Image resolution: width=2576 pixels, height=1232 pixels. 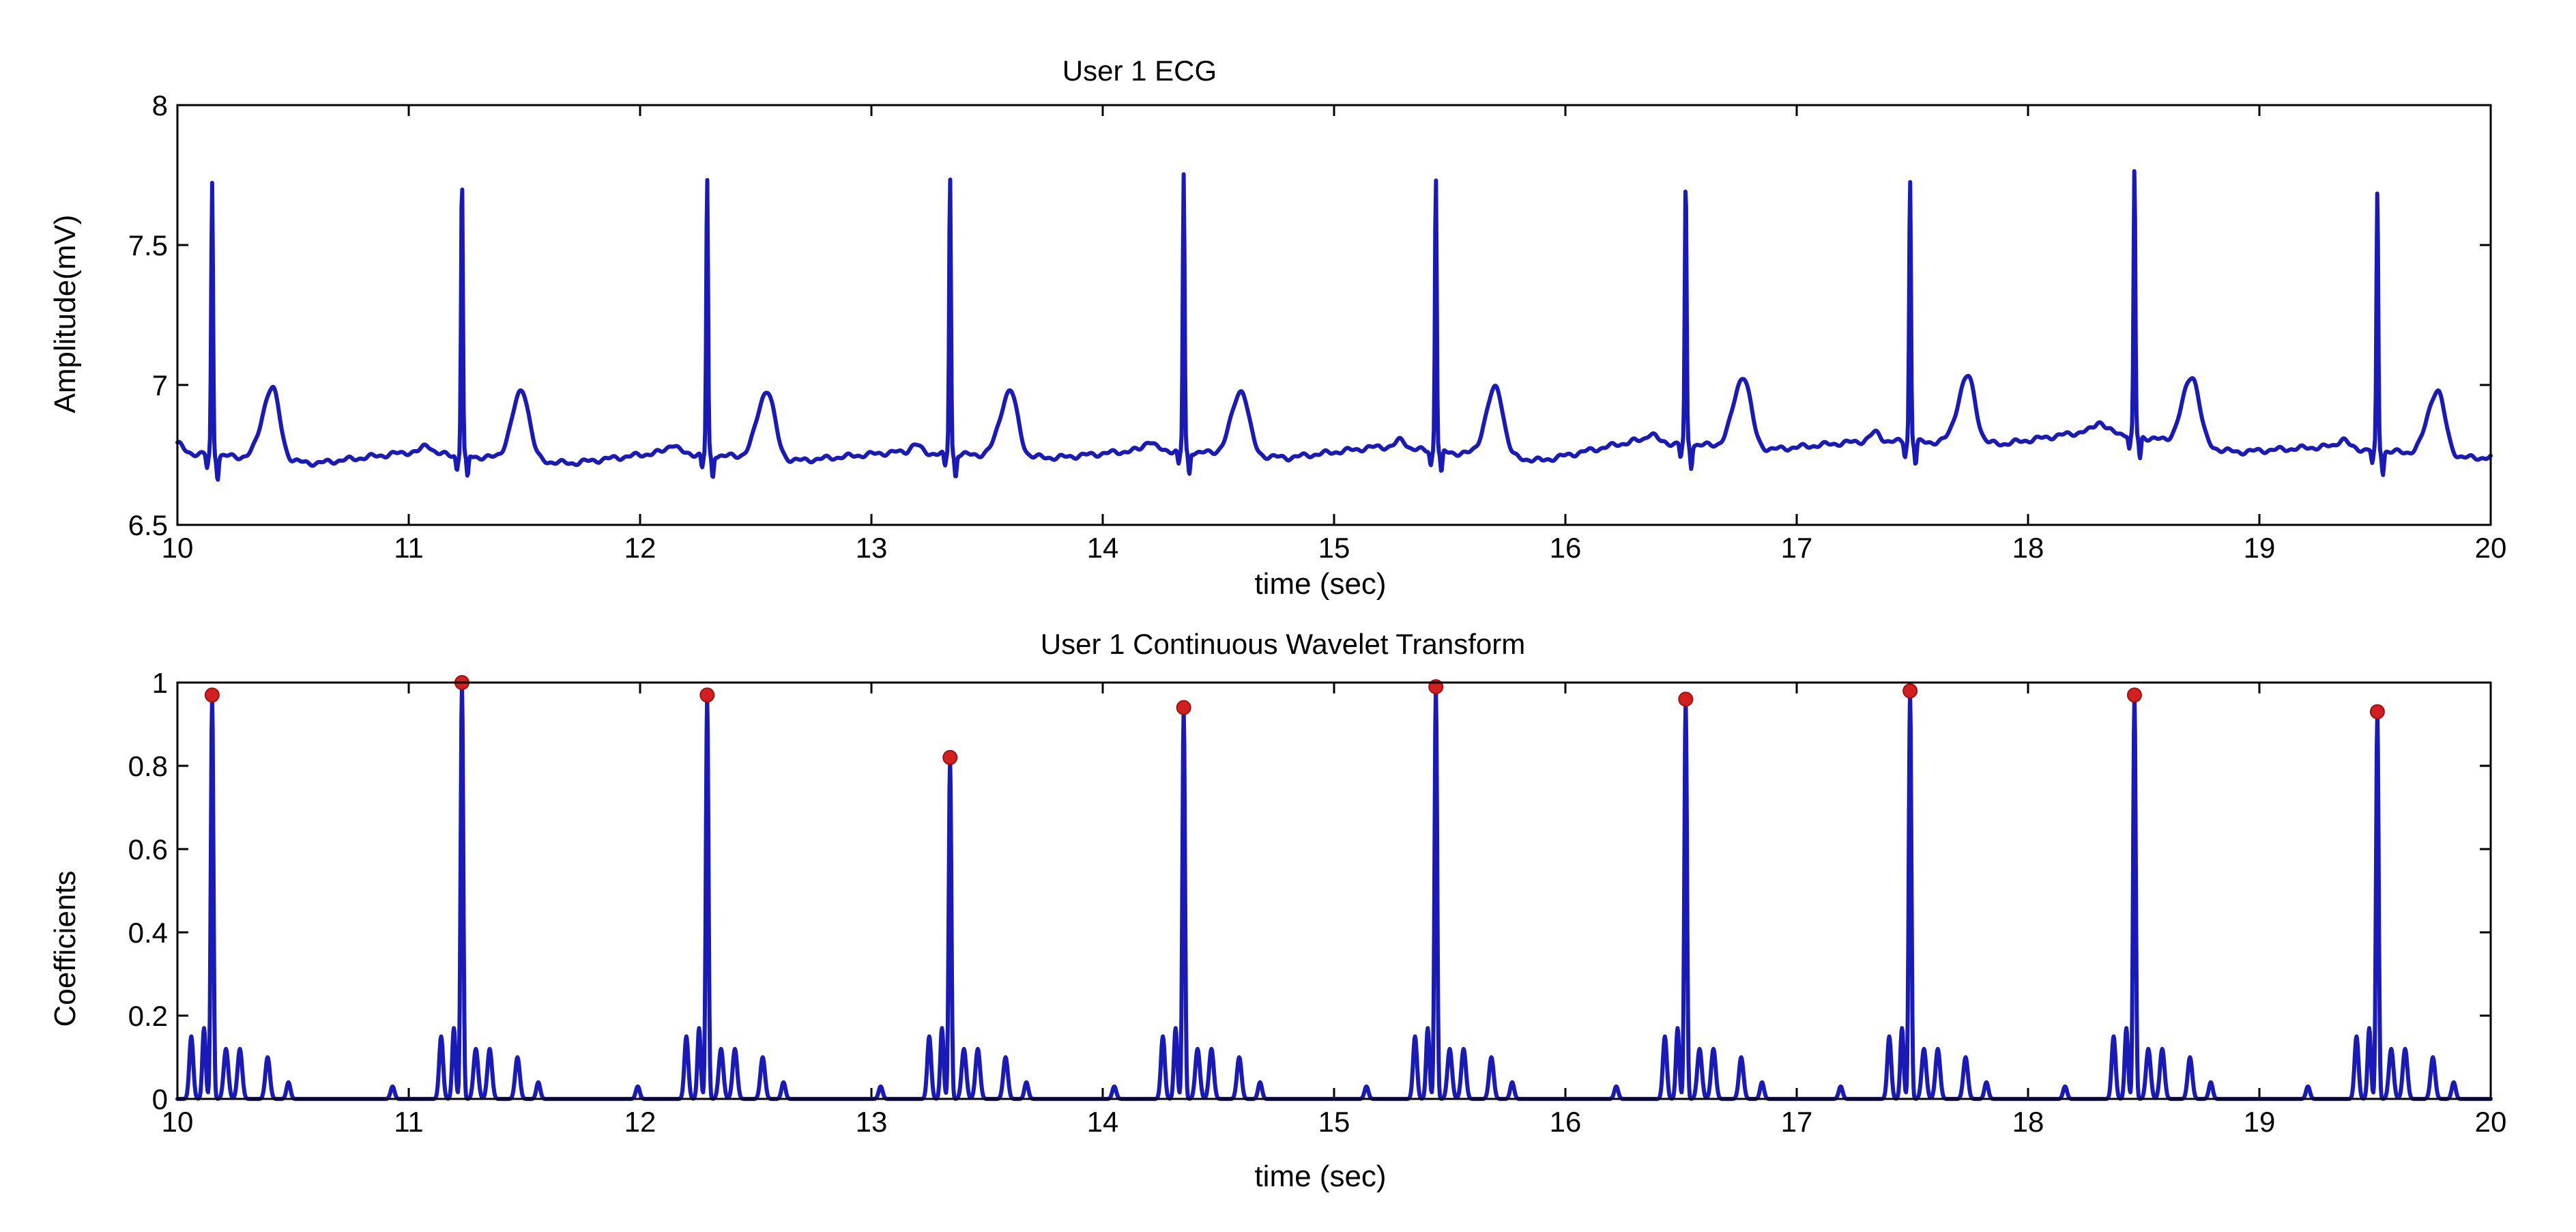 I want to click on cwt-x-tick-label: 15, so click(x=1334, y=1122).